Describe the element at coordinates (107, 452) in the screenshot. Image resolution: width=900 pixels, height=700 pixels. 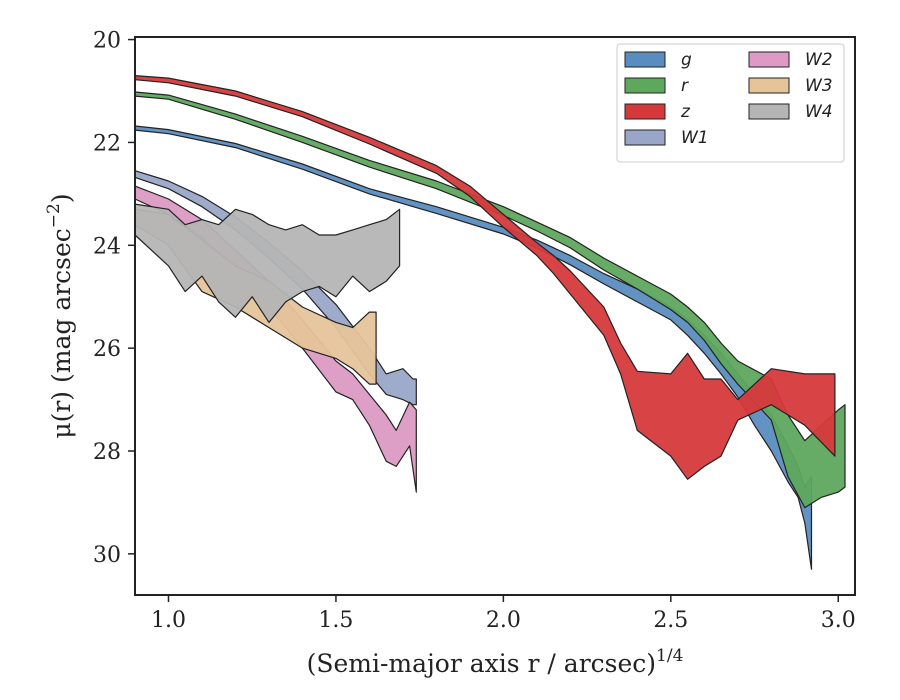
I see `y-tick-label: 28` at that location.